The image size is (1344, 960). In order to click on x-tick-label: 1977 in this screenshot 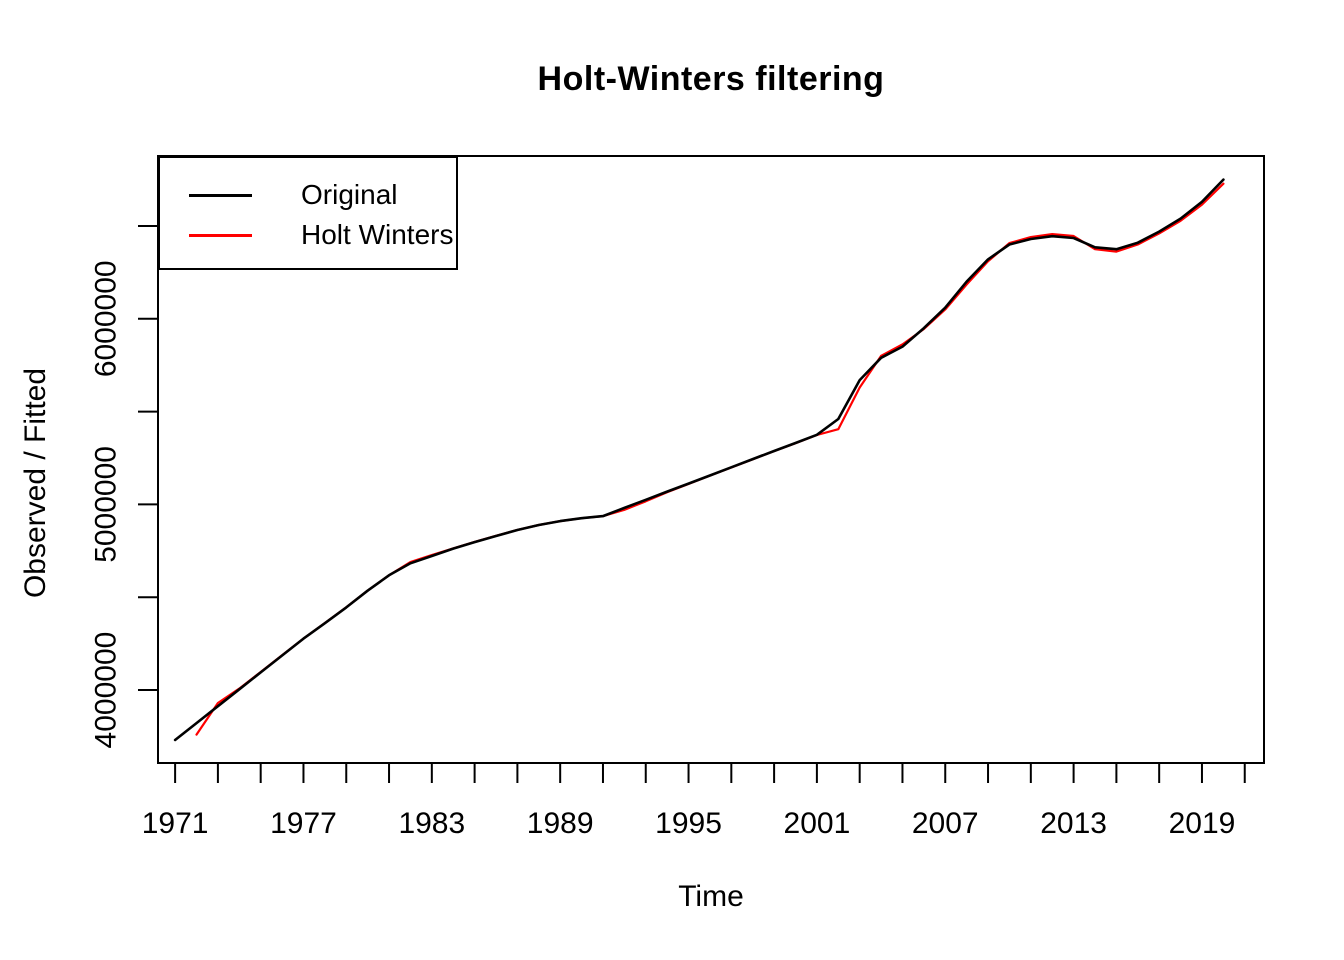, I will do `click(303, 823)`.